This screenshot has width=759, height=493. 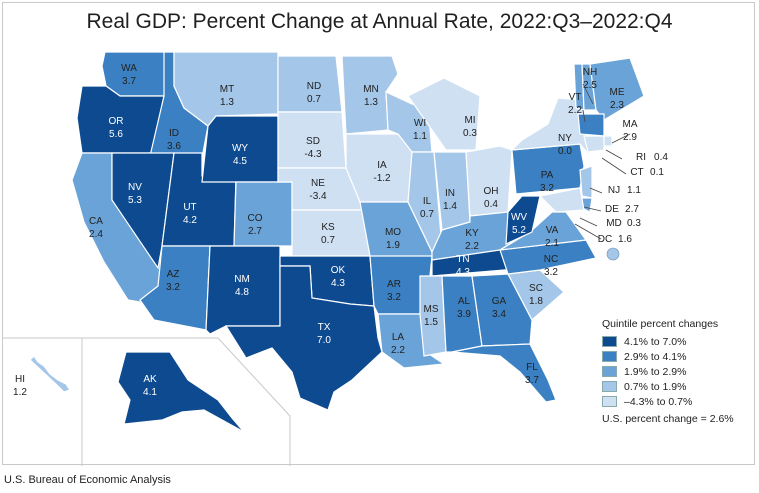 I want to click on state-abbr-wi: WI, so click(x=420, y=123).